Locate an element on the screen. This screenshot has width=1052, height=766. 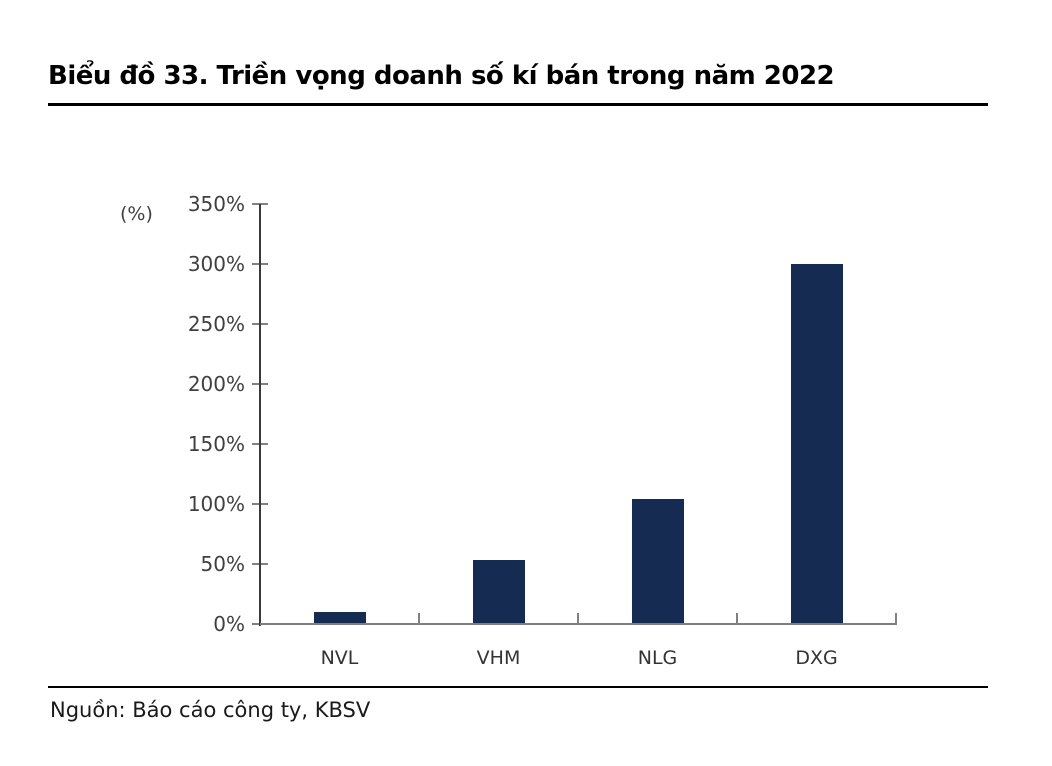
y-axis-tick-label: 200% is located at coordinates (216, 384).